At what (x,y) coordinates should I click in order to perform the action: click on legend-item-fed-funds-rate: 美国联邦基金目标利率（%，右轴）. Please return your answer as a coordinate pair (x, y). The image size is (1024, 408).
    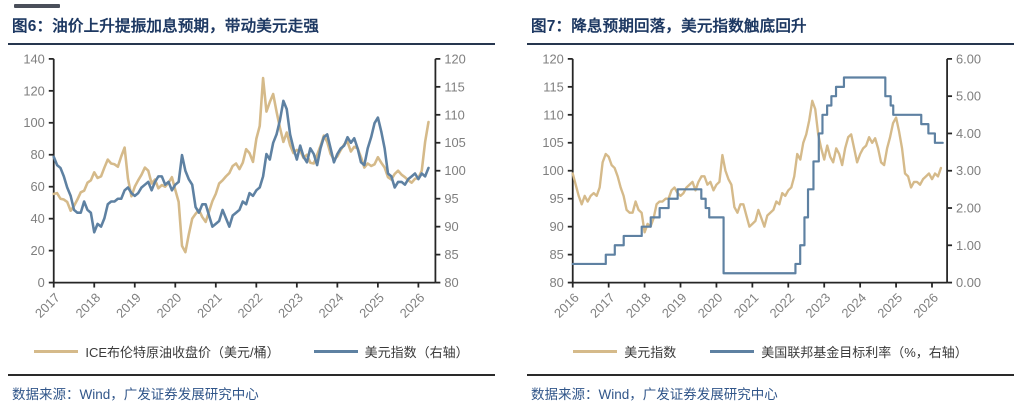
    Looking at the image, I should click on (839, 351).